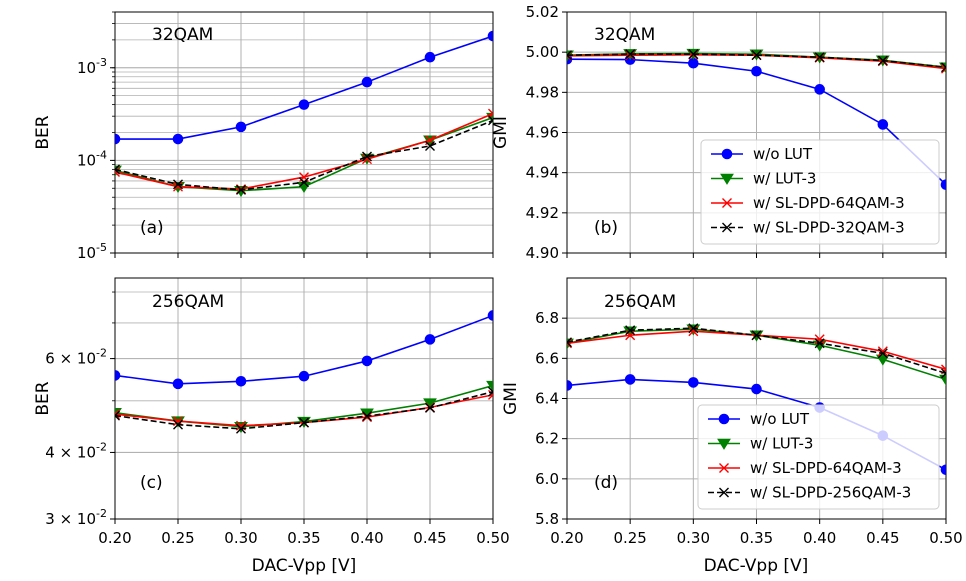 Image resolution: width=966 pixels, height=581 pixels. What do you see at coordinates (547, 519) in the screenshot?
I see `y-tick-label: 5.8` at bounding box center [547, 519].